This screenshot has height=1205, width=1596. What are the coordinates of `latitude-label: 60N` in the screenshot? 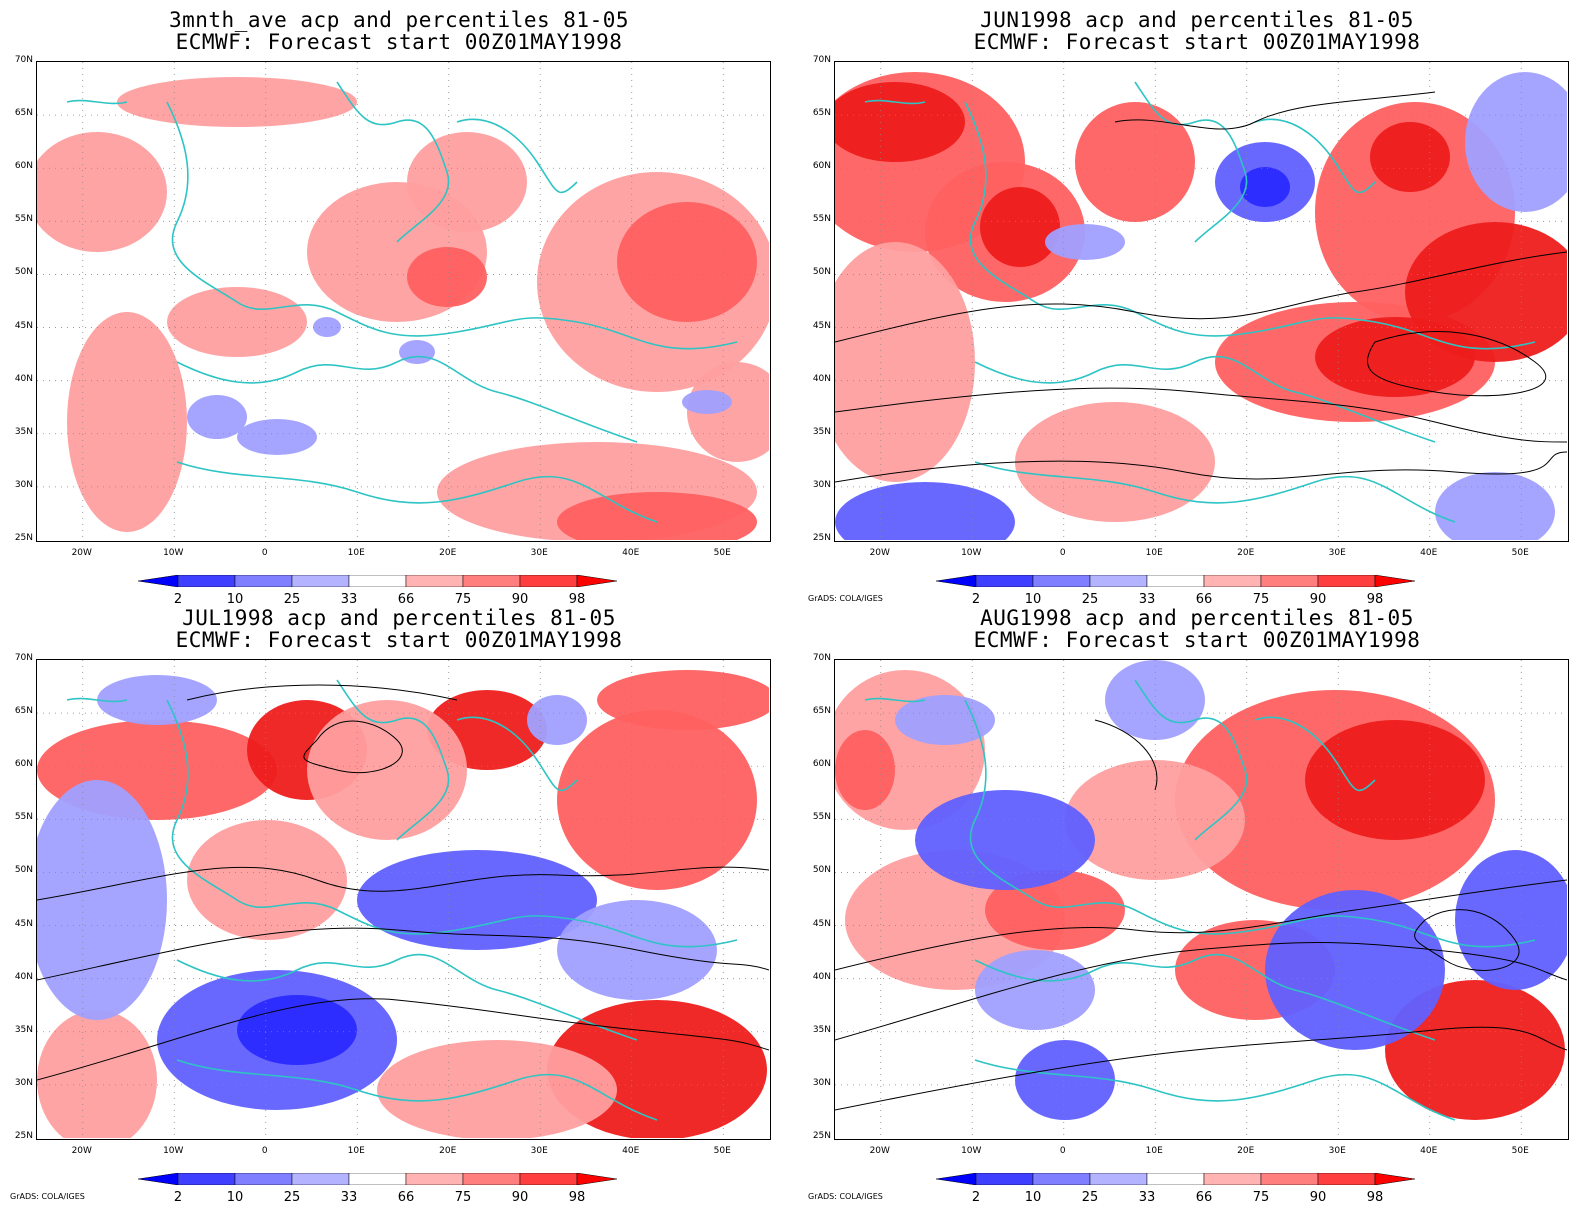 It's located at (821, 764).